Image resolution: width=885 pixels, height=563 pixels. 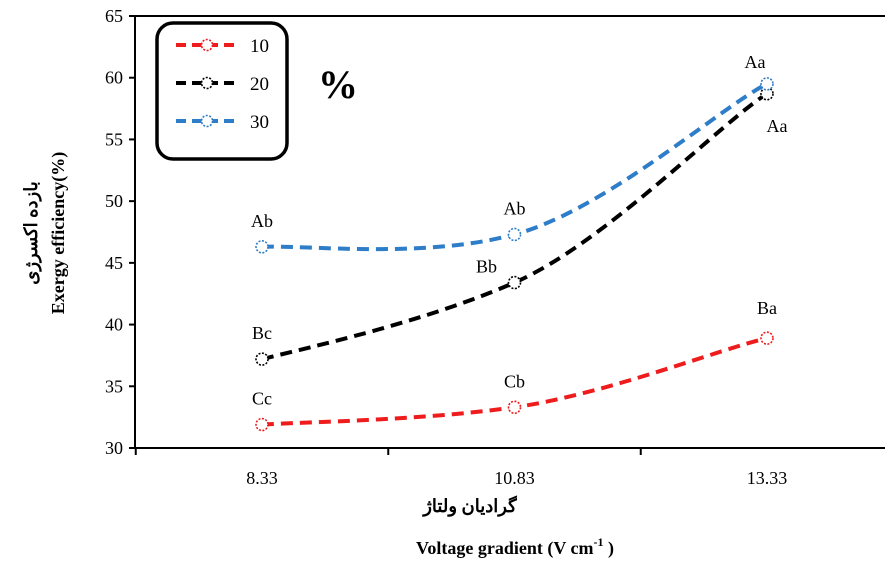 I want to click on y-tick-label: 45, so click(x=114, y=263).